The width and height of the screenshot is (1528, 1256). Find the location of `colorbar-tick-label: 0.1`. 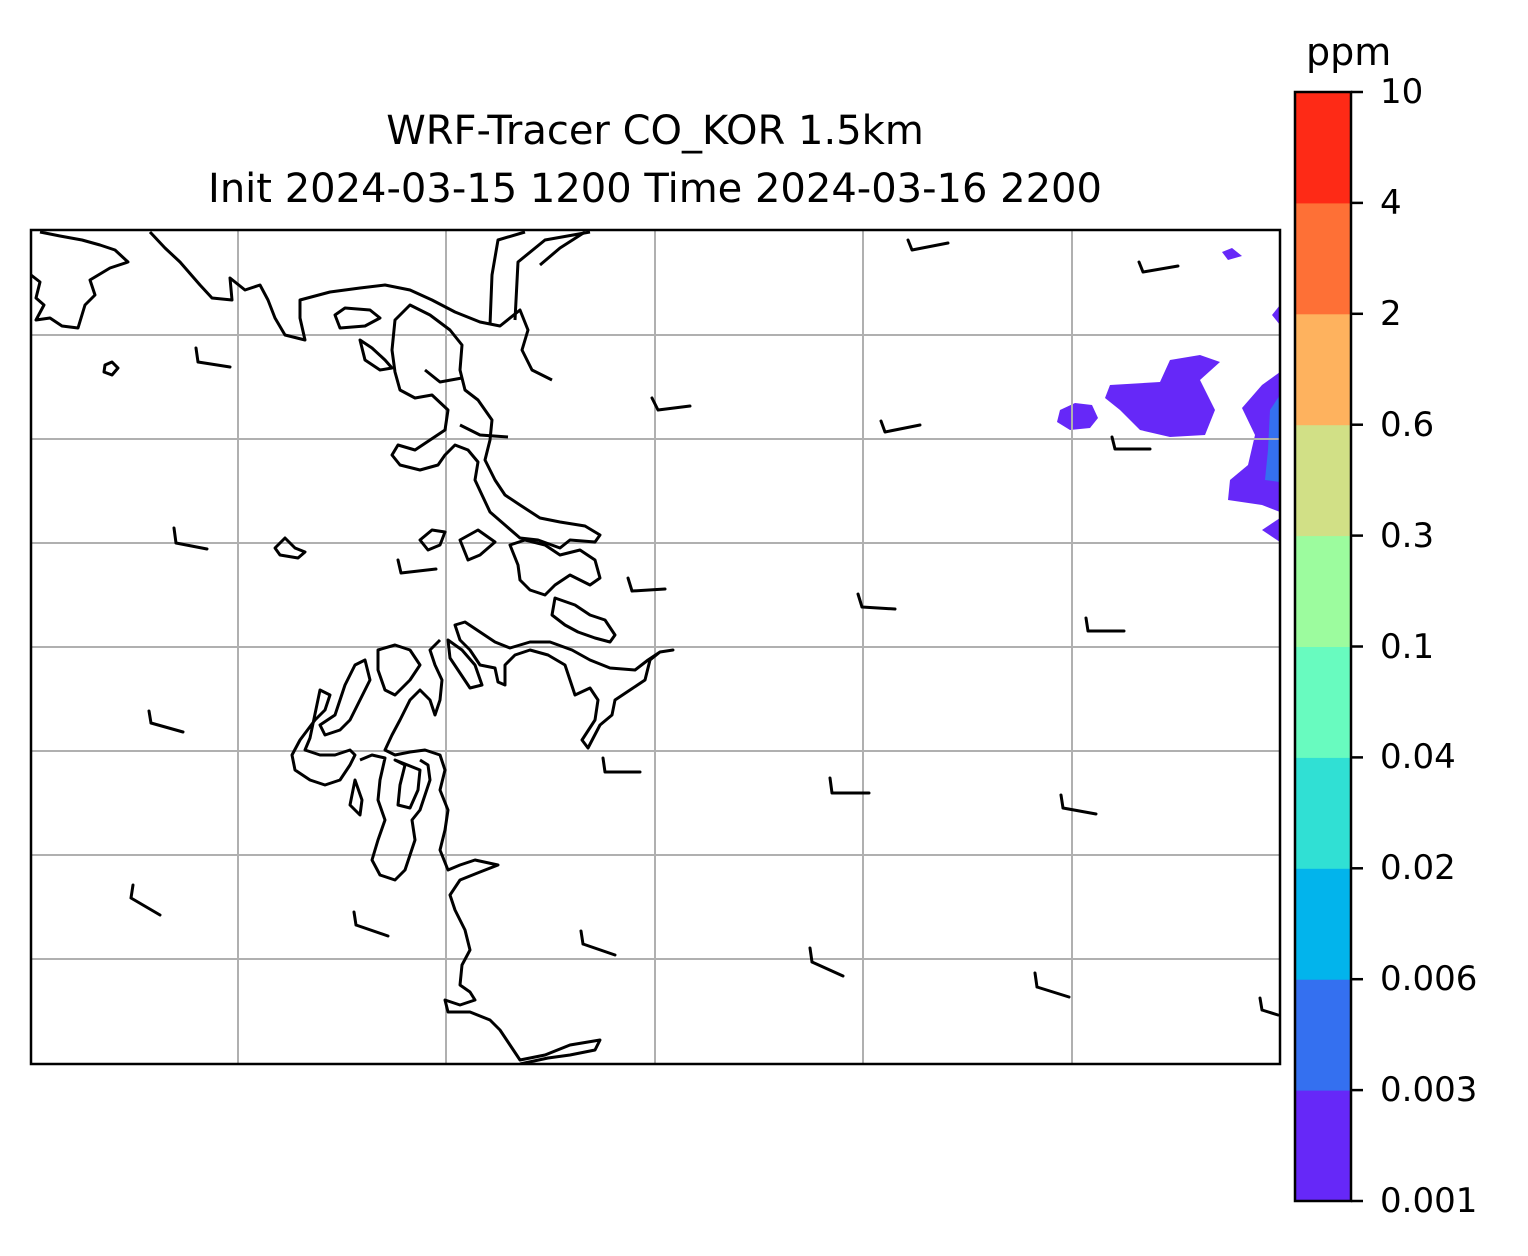

colorbar-tick-label: 0.1 is located at coordinates (1407, 646).